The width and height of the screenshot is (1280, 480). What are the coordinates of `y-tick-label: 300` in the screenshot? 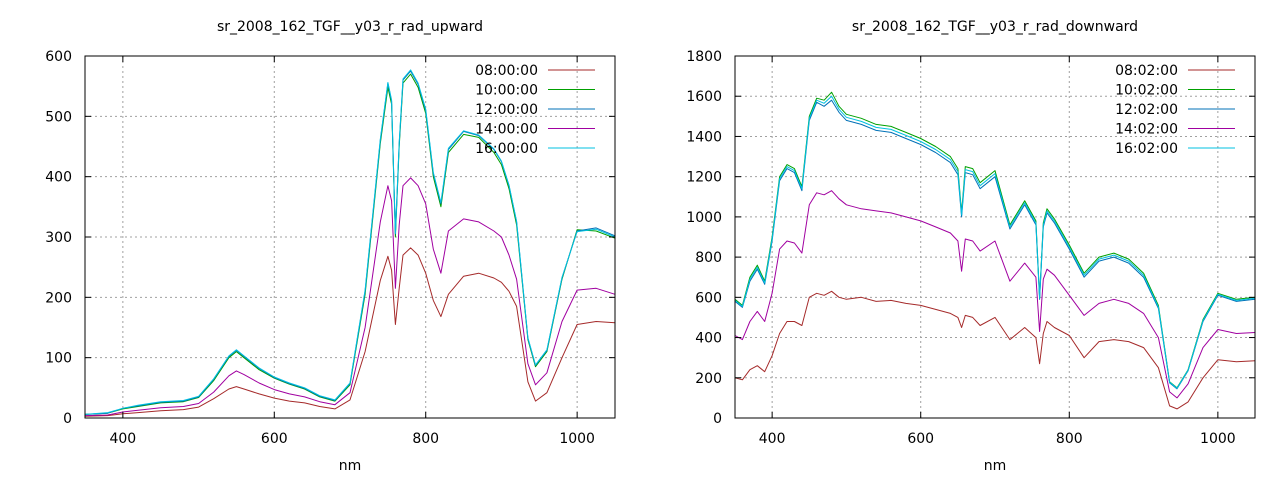 It's located at (58, 238).